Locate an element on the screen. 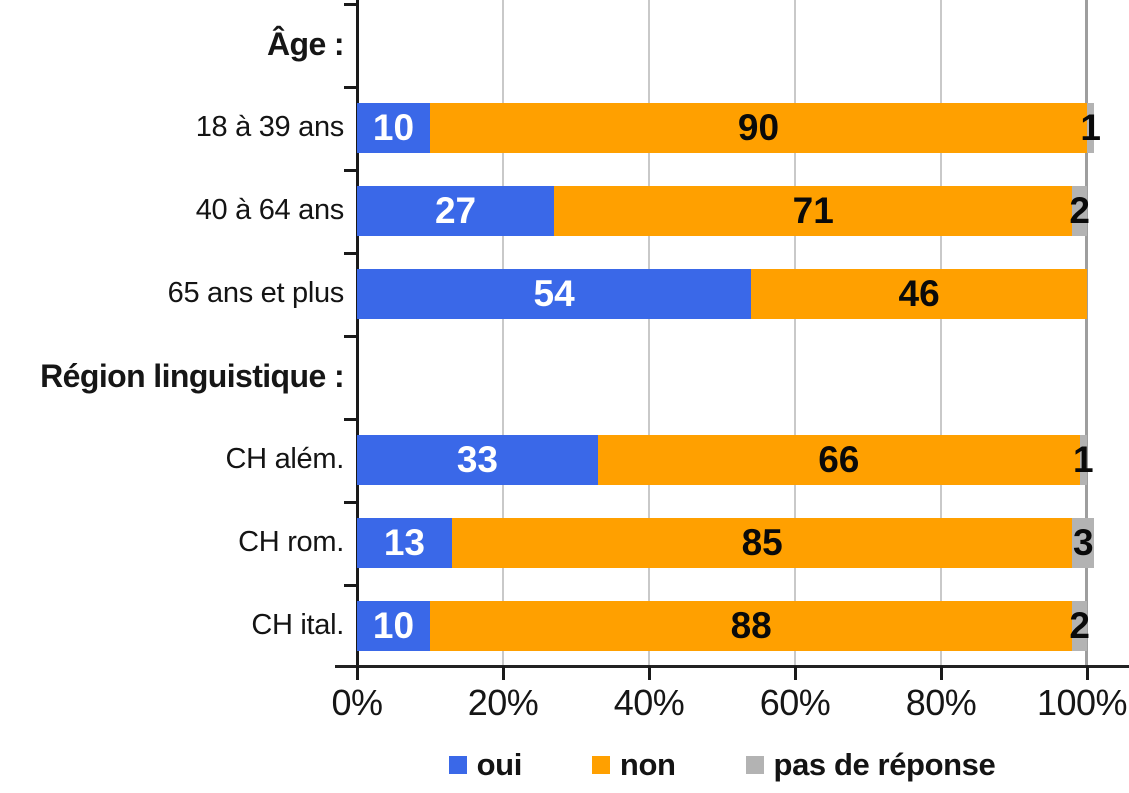  stacked-bar: 27 71 2 is located at coordinates (723, 210).